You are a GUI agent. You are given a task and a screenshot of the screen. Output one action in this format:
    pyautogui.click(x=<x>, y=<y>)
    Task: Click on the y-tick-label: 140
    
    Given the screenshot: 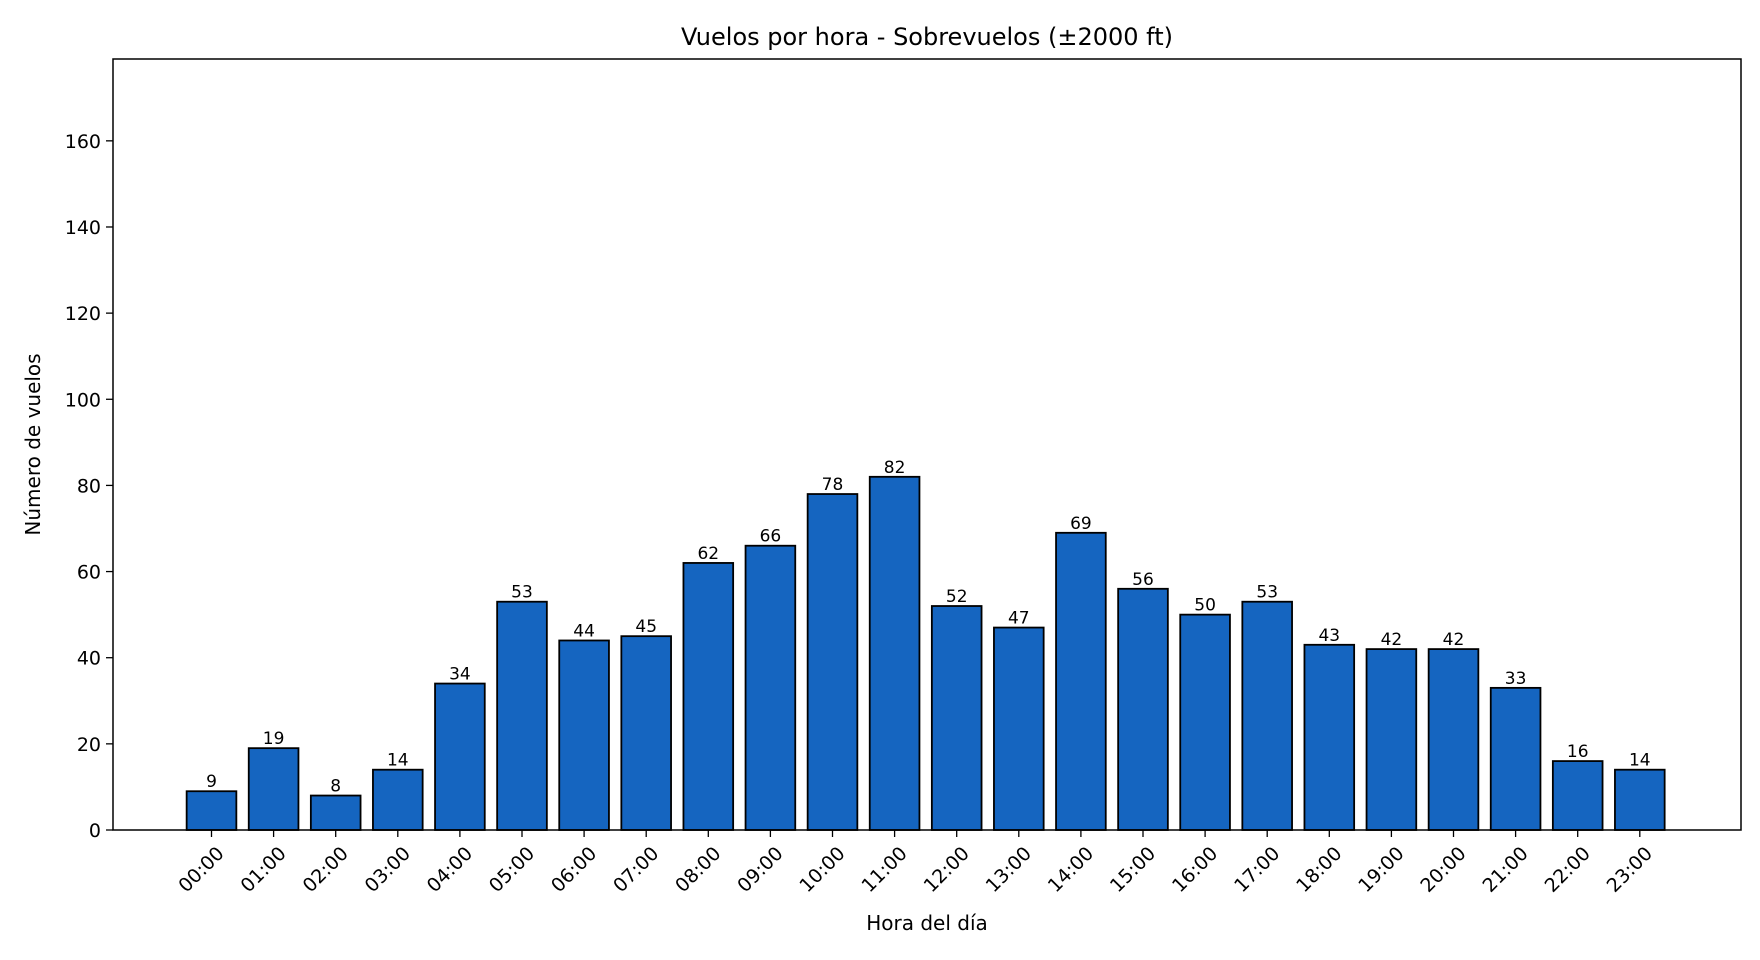 What is the action you would take?
    pyautogui.click(x=83, y=228)
    